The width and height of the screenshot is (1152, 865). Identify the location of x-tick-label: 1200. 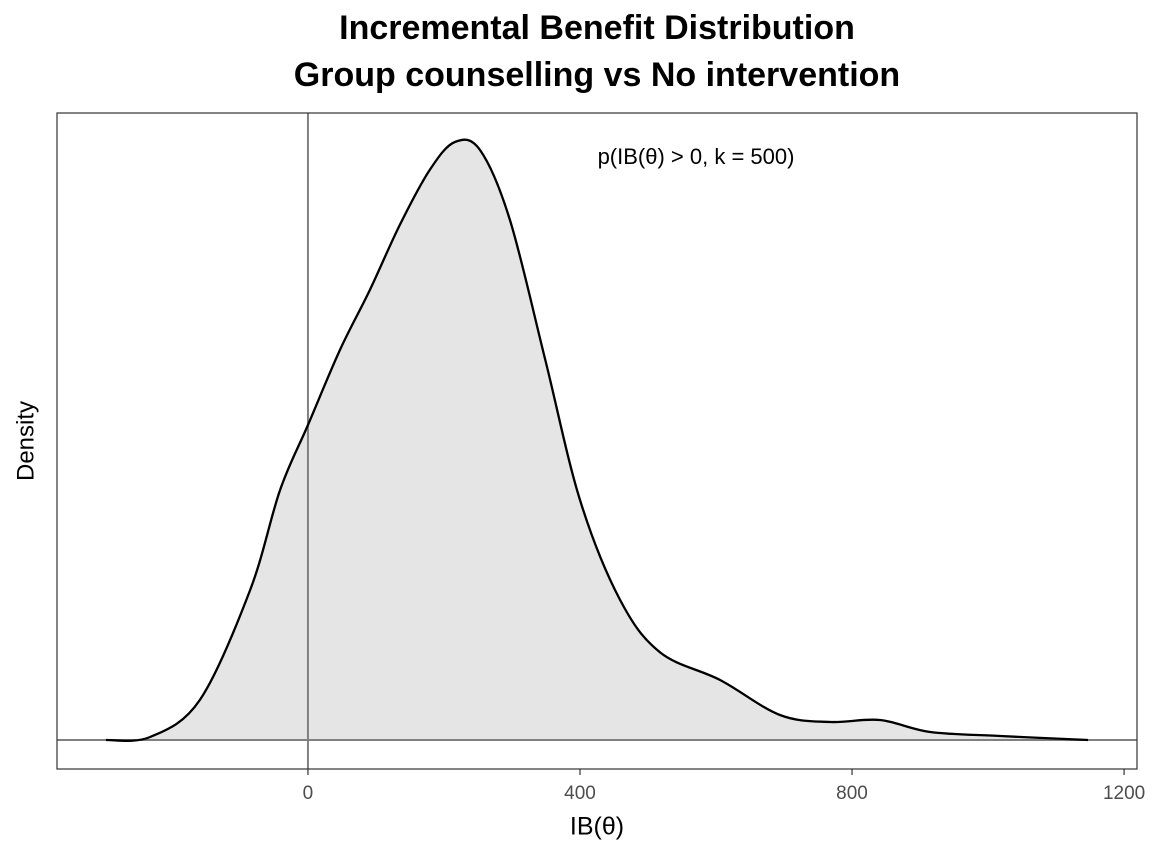
(1124, 793).